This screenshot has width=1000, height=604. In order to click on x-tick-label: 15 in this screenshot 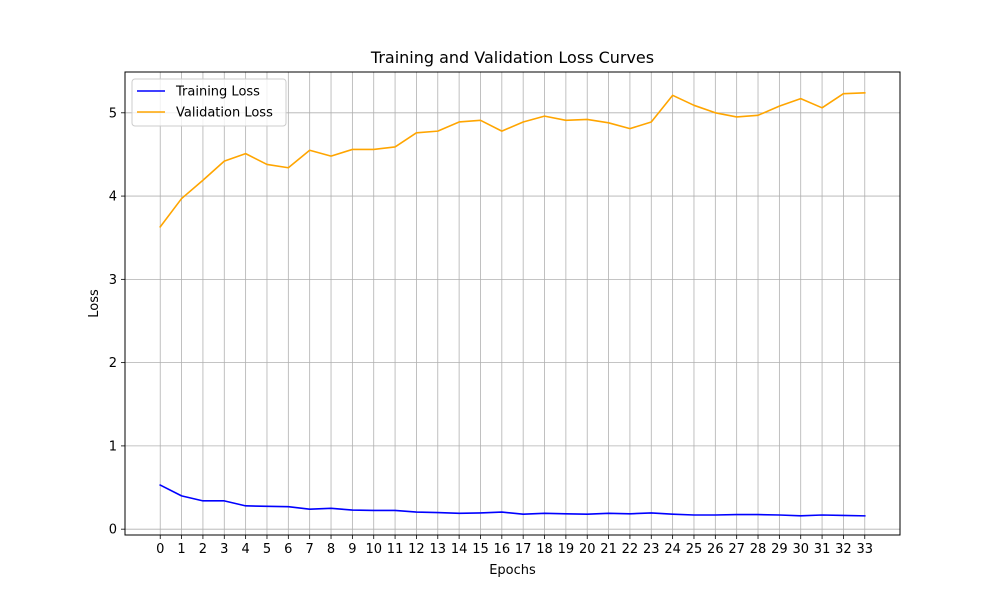, I will do `click(480, 549)`.